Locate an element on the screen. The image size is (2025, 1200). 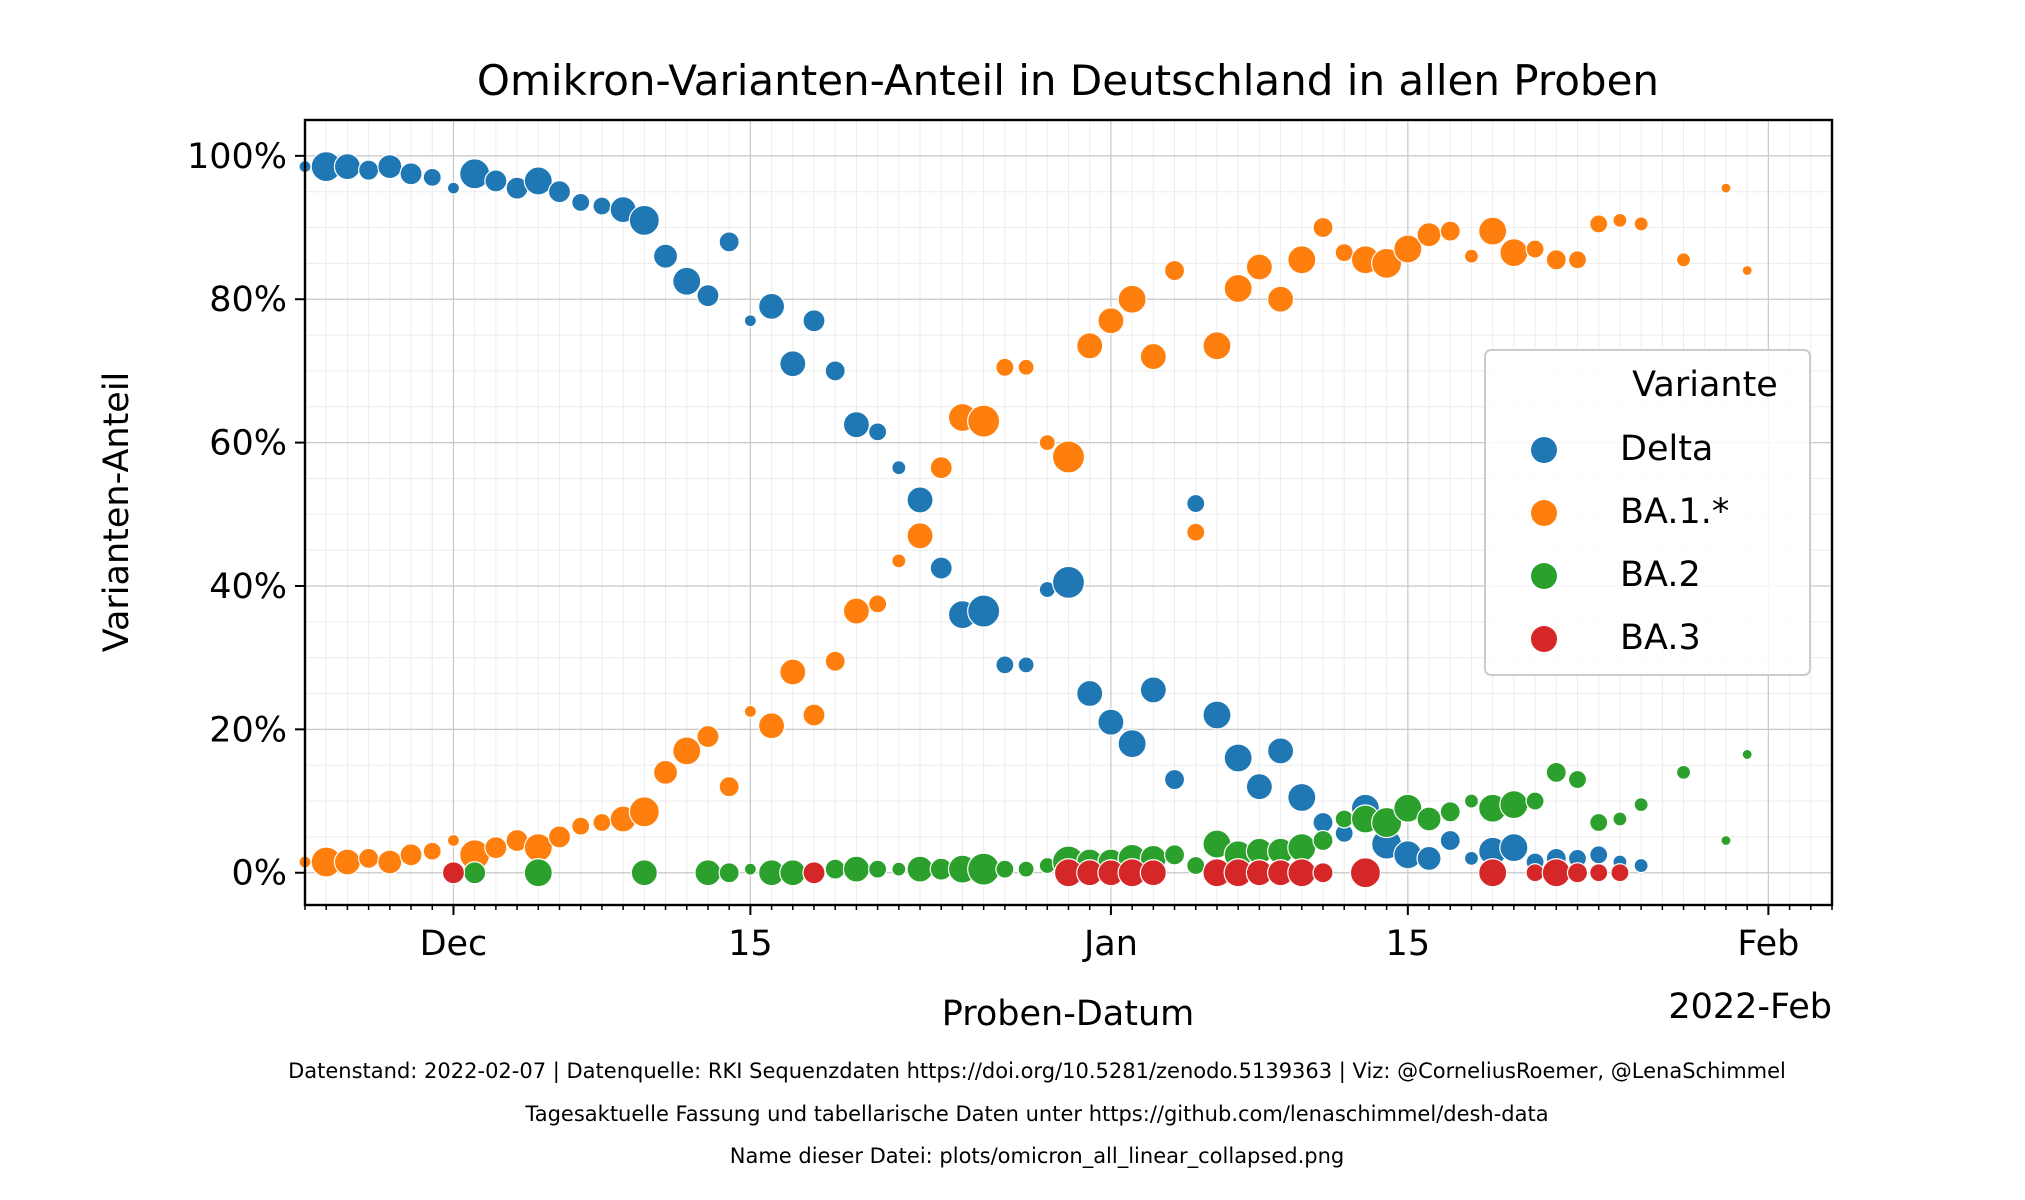
y-tick-label: 80% is located at coordinates (248, 300).